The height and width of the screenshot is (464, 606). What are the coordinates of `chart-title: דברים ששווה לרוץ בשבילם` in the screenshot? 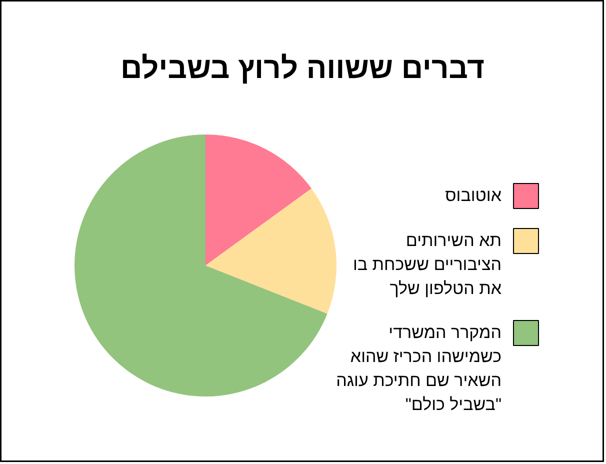 It's located at (302, 68).